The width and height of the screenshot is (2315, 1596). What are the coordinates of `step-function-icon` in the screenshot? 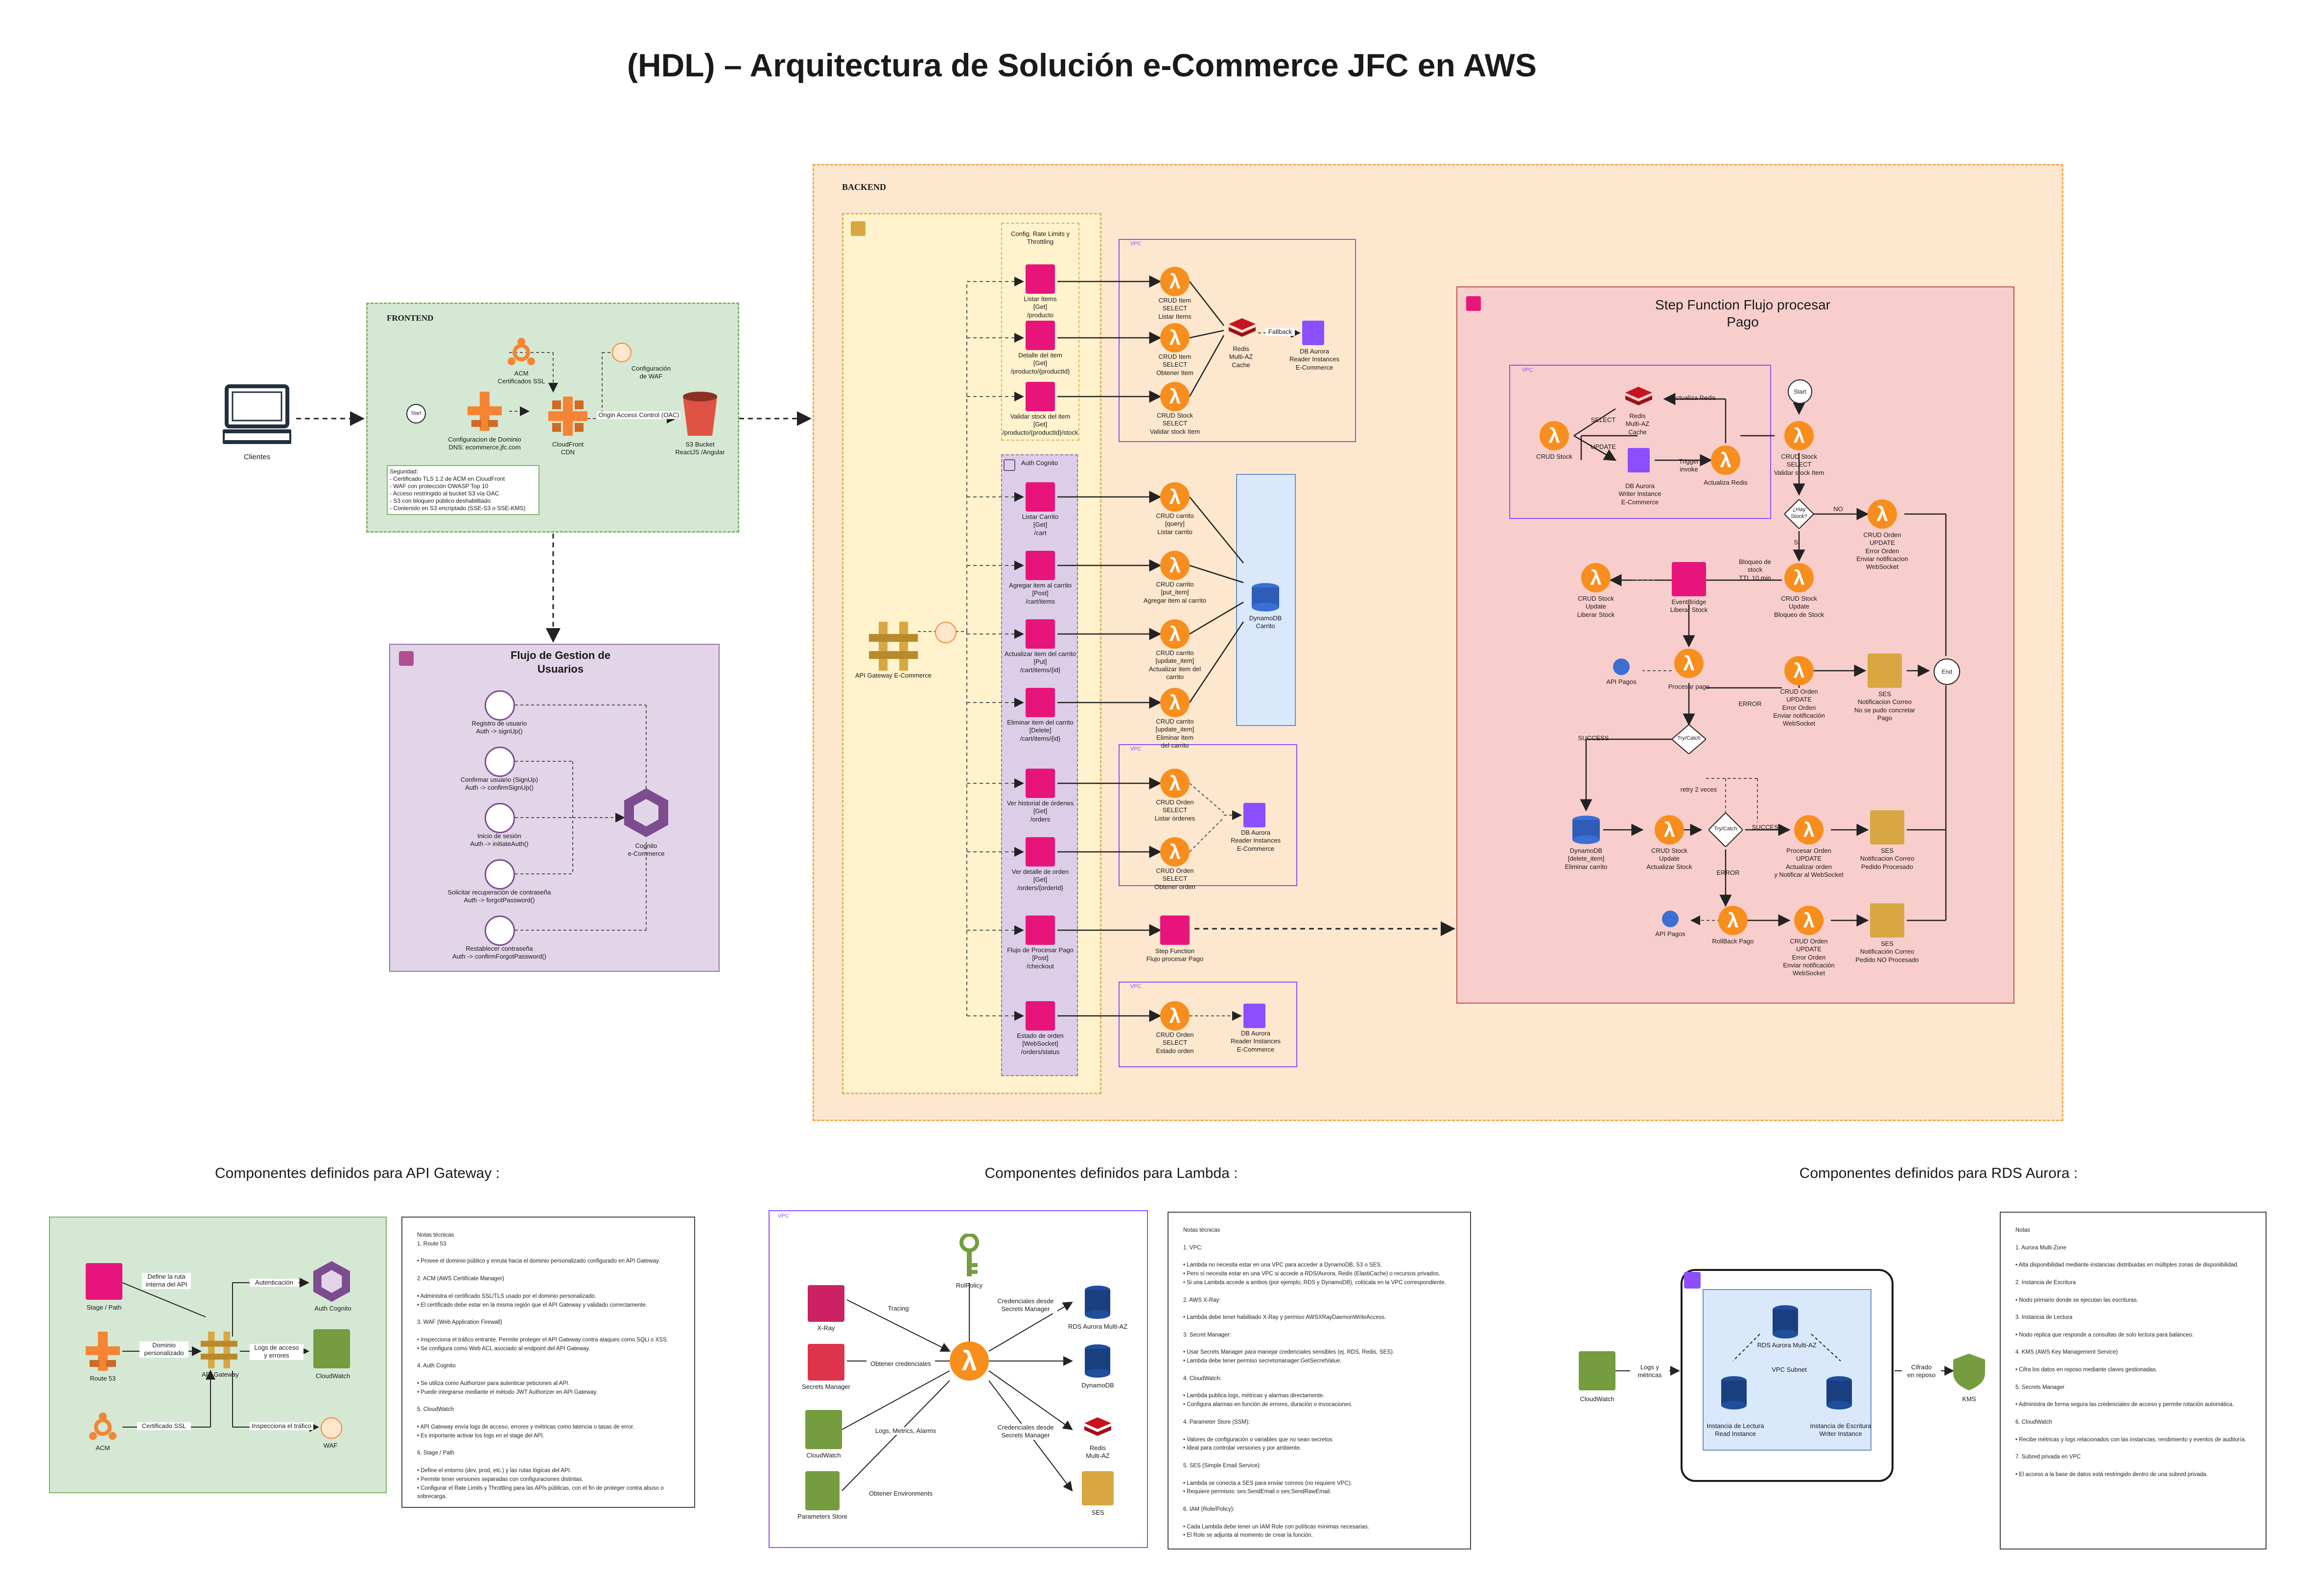 It's located at (1175, 930).